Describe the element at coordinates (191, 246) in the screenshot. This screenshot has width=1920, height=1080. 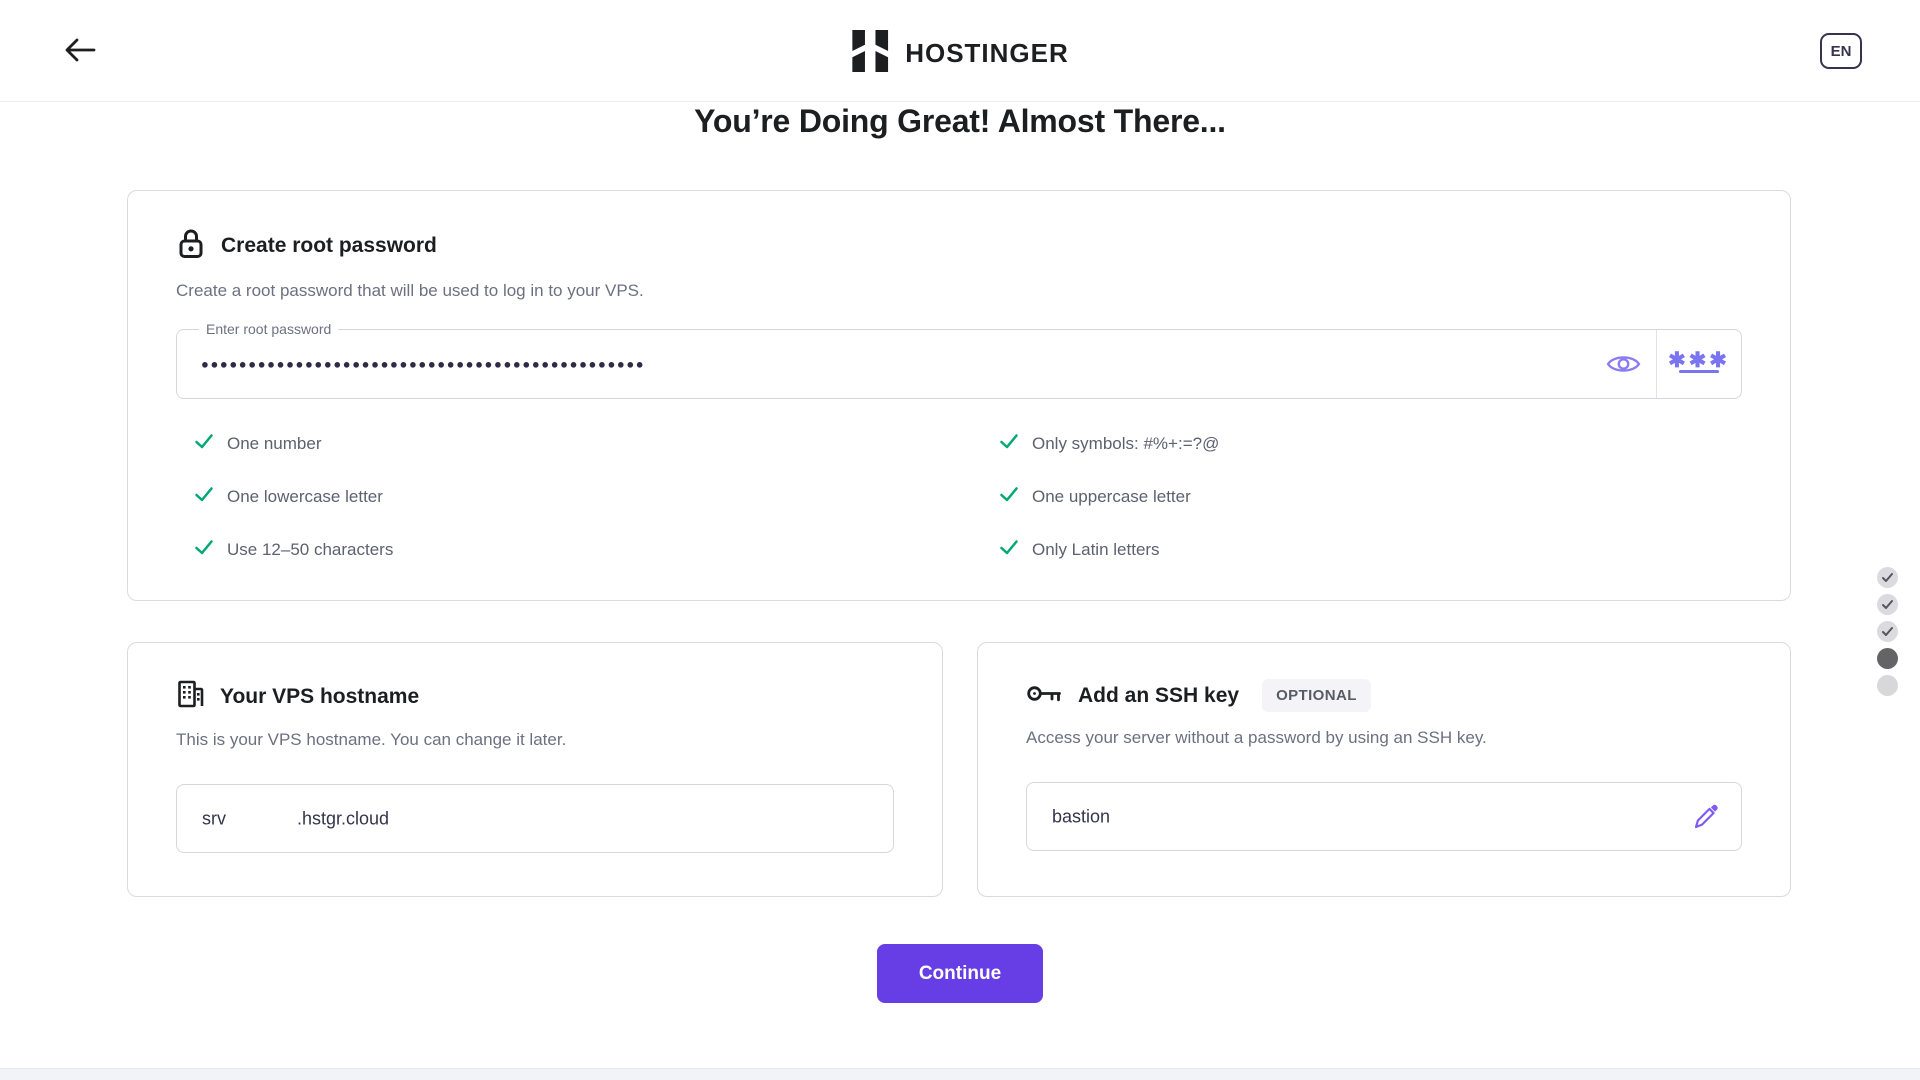
I see `lock-icon` at that location.